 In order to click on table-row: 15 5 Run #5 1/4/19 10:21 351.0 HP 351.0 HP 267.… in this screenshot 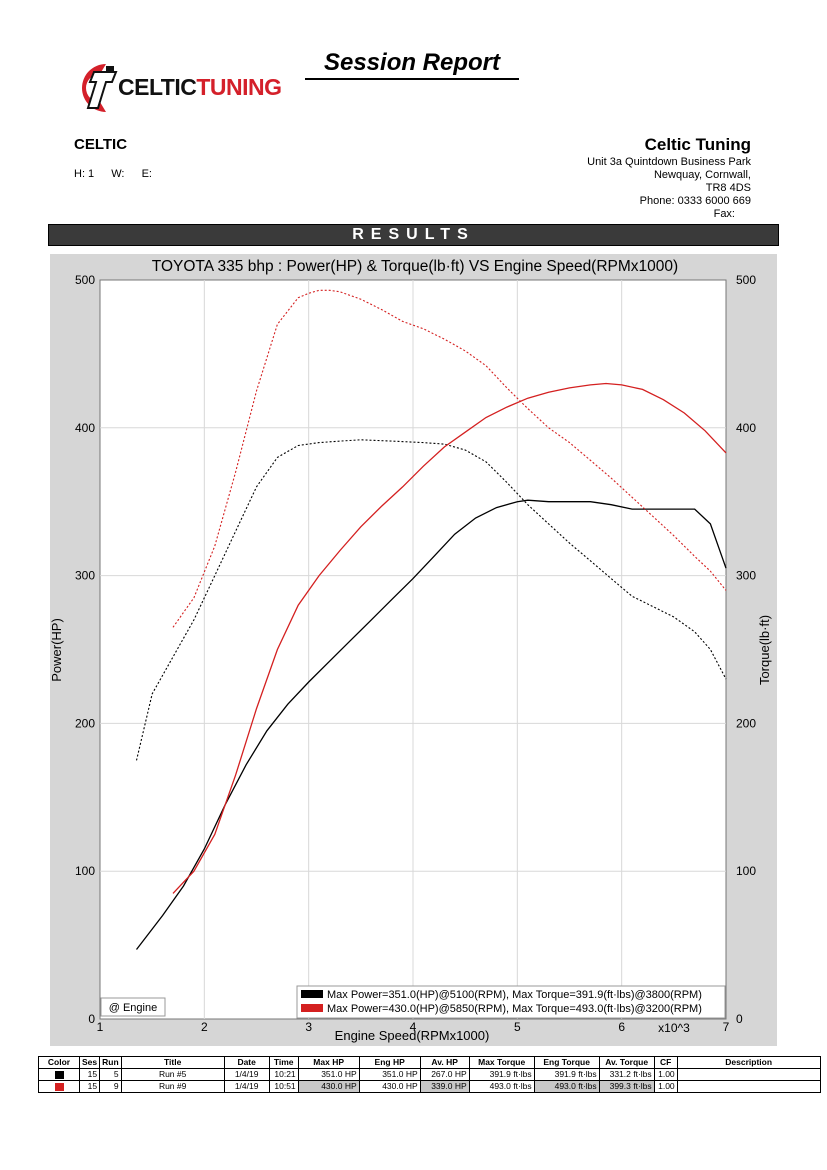, I will do `click(429, 1074)`.